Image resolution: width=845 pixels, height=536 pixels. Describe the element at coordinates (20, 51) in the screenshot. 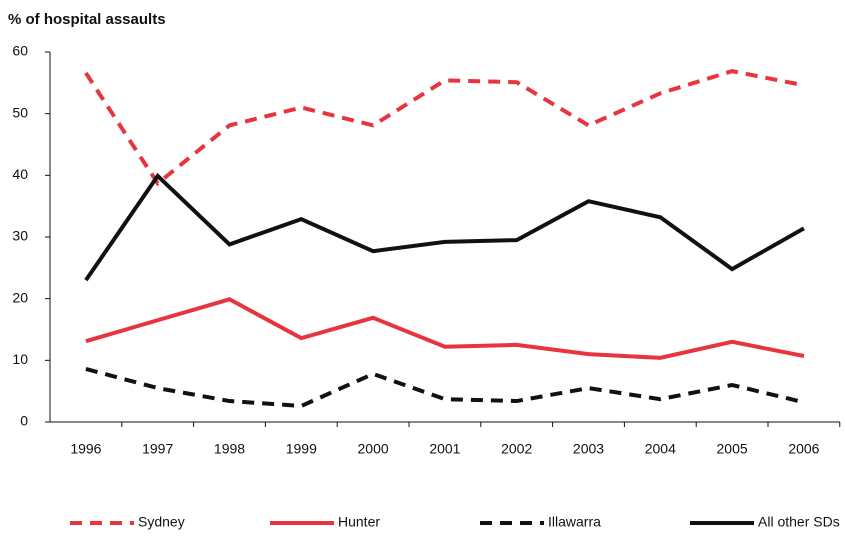

I see `y-tick-label: 60` at that location.